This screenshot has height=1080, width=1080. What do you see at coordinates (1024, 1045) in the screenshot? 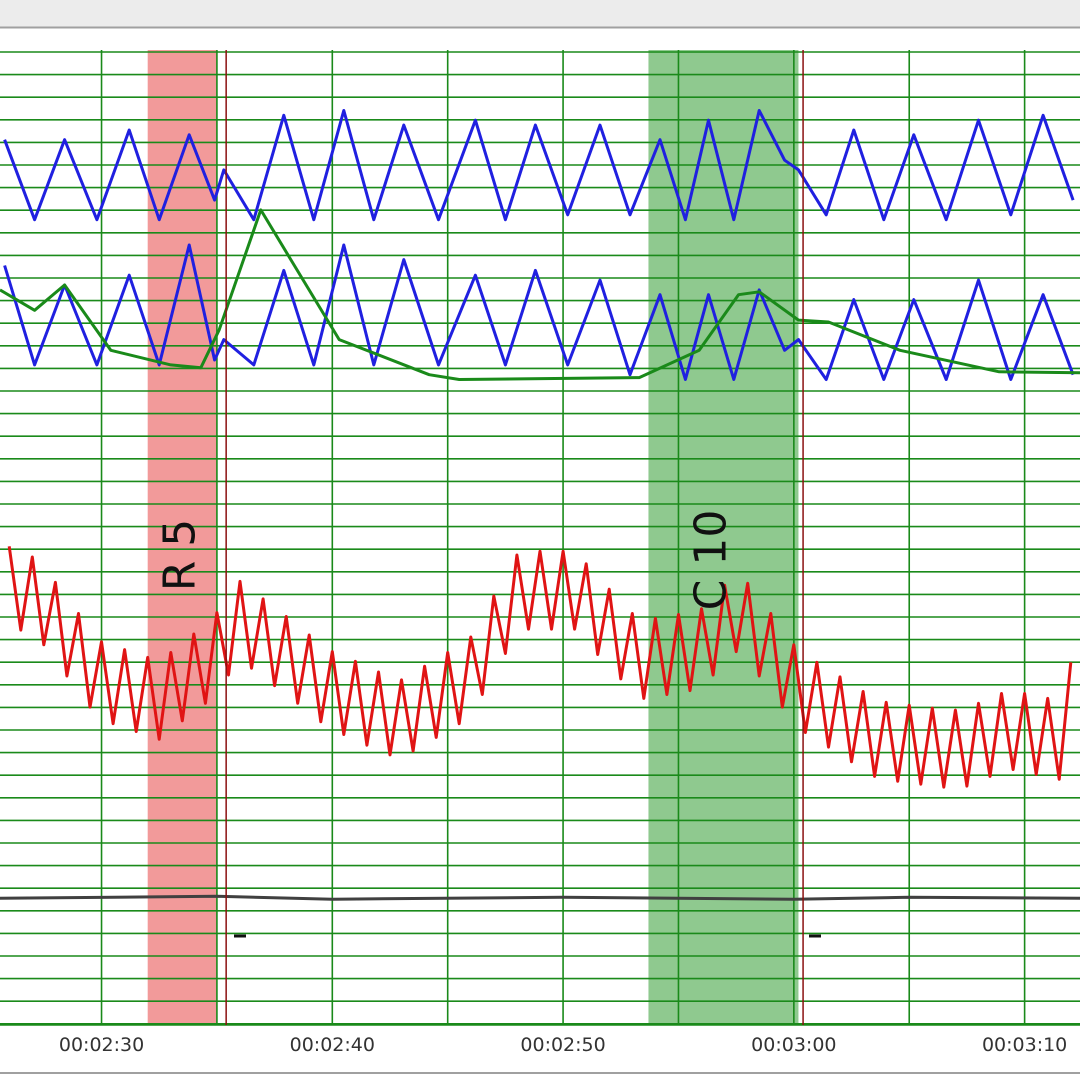
I see `x-tick-label: 00:03:10` at bounding box center [1024, 1045].